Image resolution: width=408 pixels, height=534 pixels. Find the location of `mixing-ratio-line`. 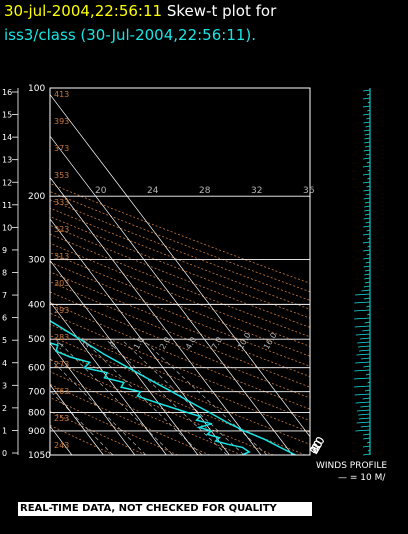

mixing-ratio-line is located at coordinates (114, 396).